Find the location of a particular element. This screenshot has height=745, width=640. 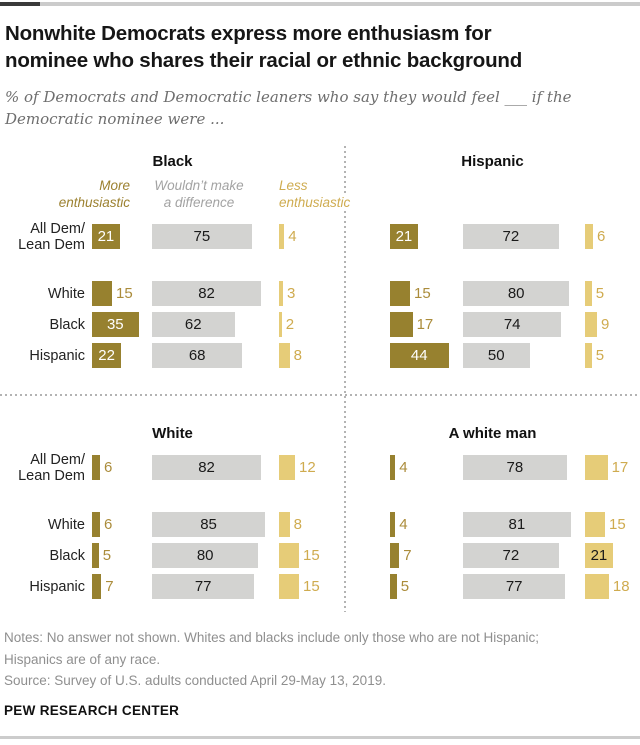

bar-cell-neutral: 68 is located at coordinates (215, 355).